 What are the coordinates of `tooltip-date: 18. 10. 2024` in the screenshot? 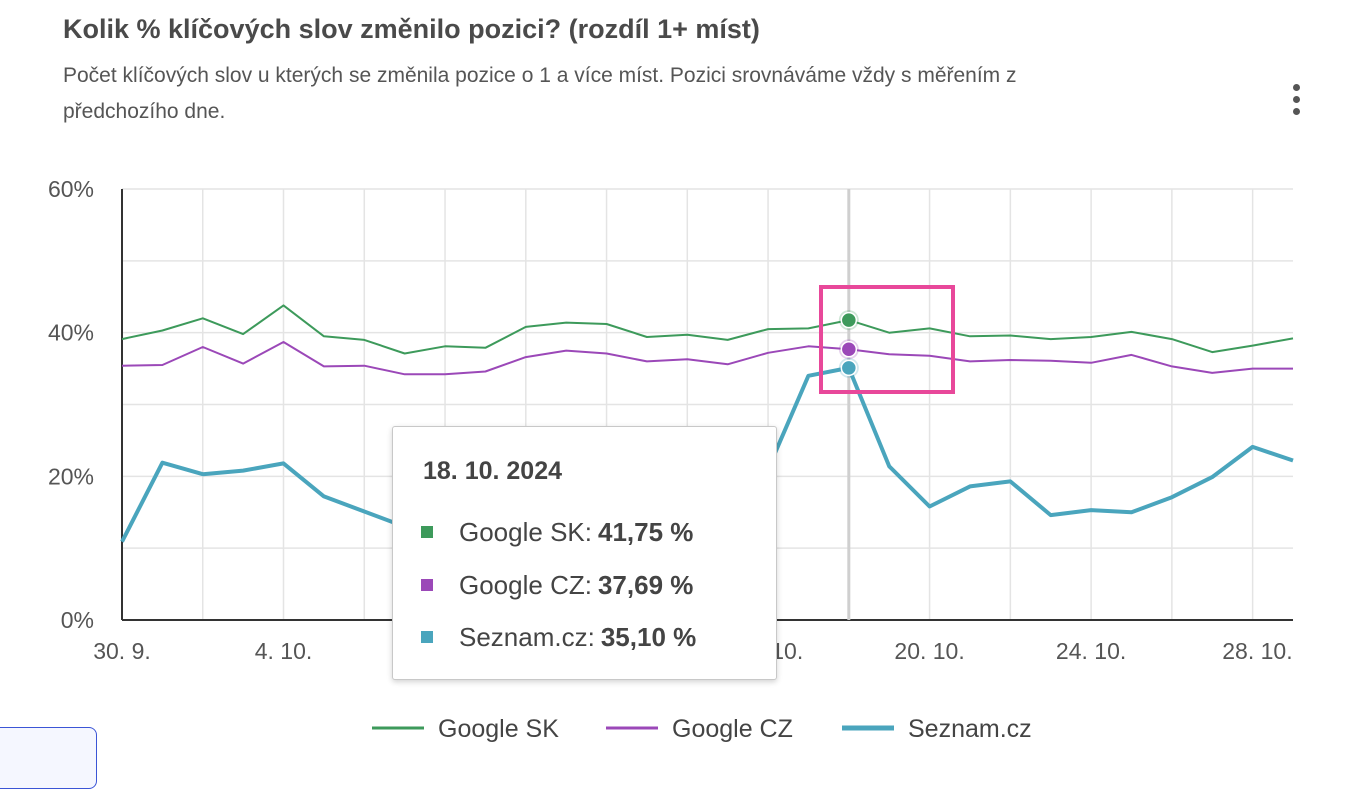 It's located at (493, 471).